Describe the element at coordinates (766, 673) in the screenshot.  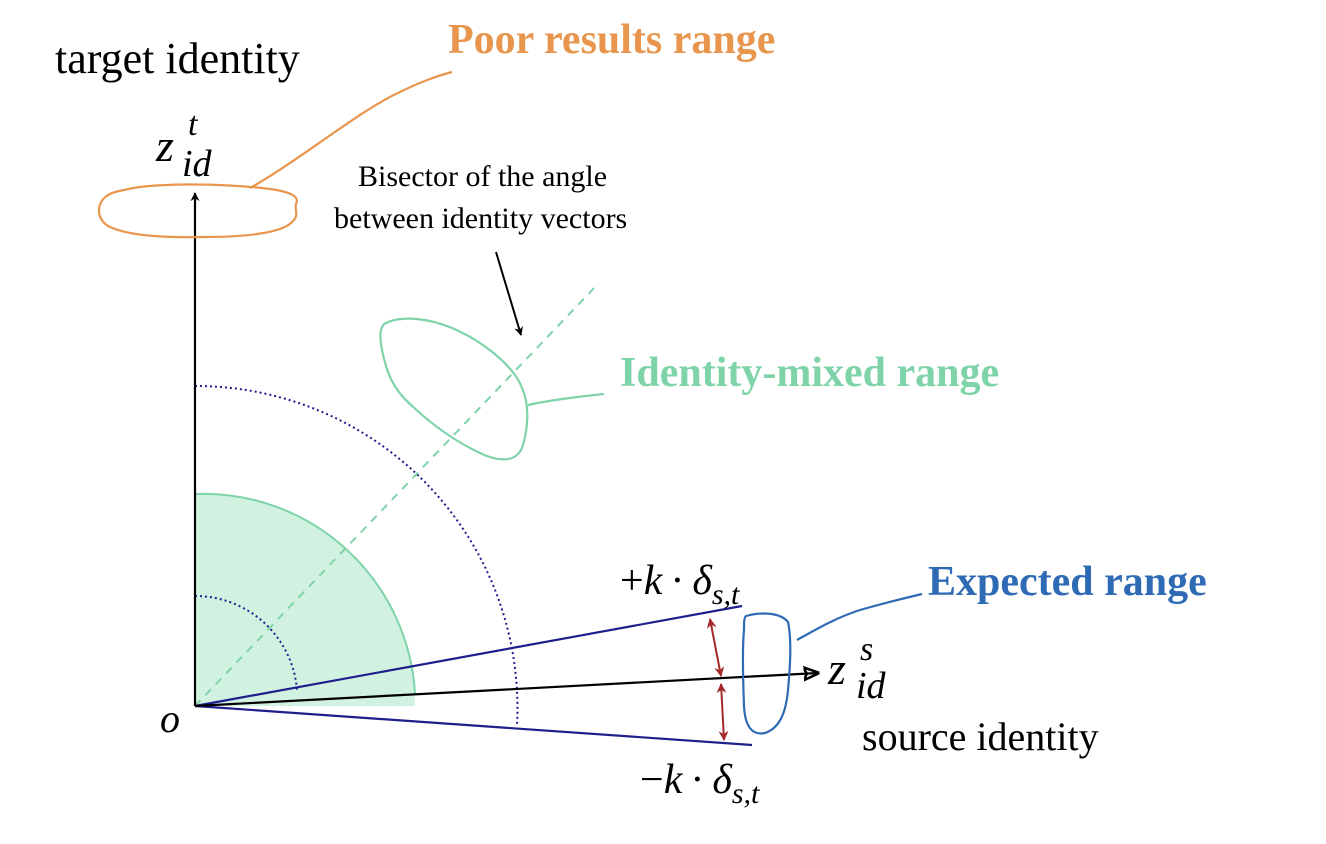
I see `expected-region-outline` at that location.